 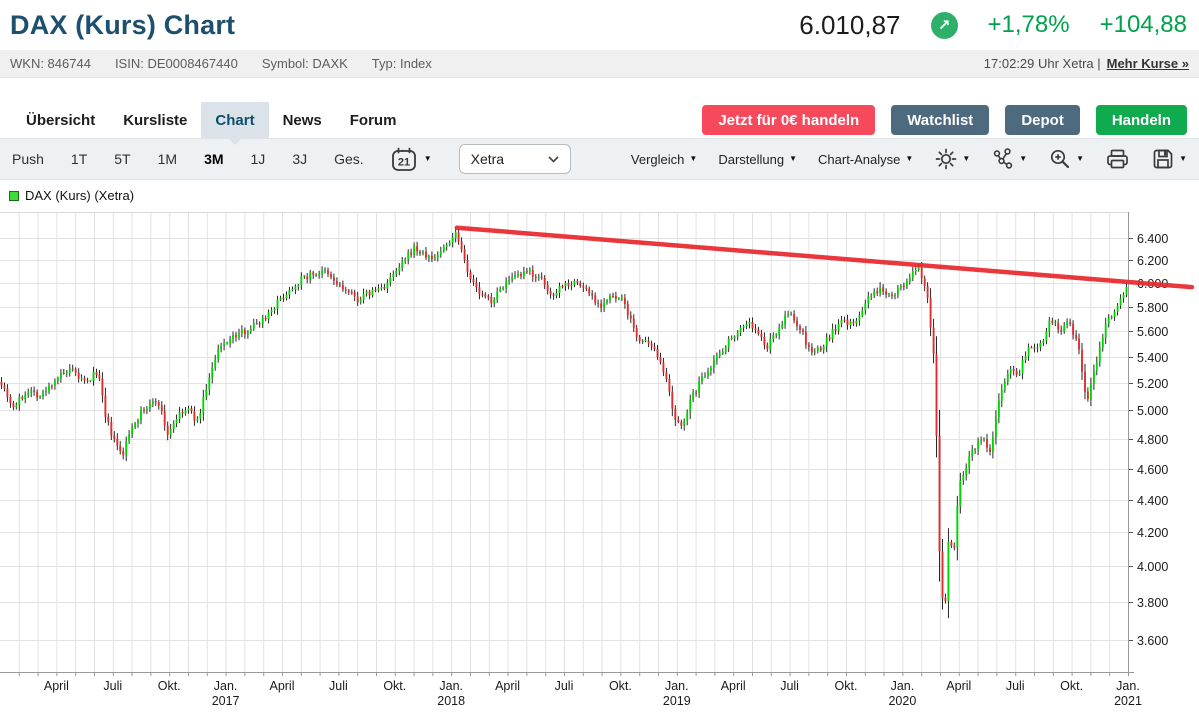 I want to click on svg-text: 5.200, so click(x=1152, y=384).